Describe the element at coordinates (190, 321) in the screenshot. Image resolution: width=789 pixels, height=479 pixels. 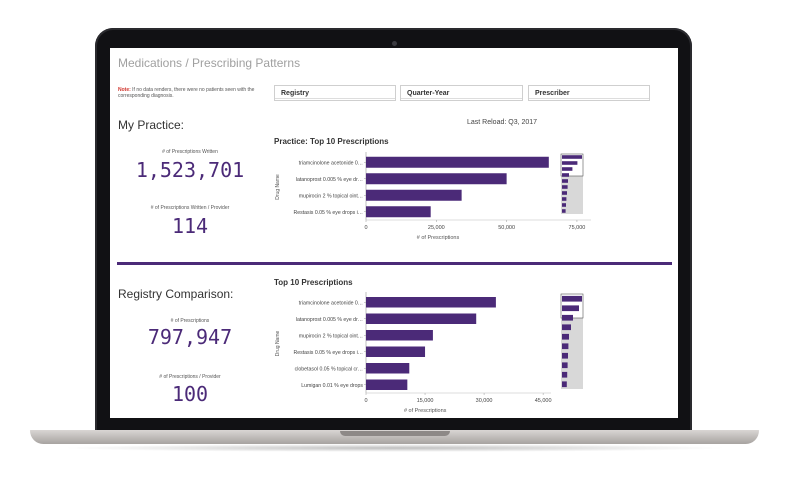
I see `registry-kpi1-label: # of Prescriptions` at that location.